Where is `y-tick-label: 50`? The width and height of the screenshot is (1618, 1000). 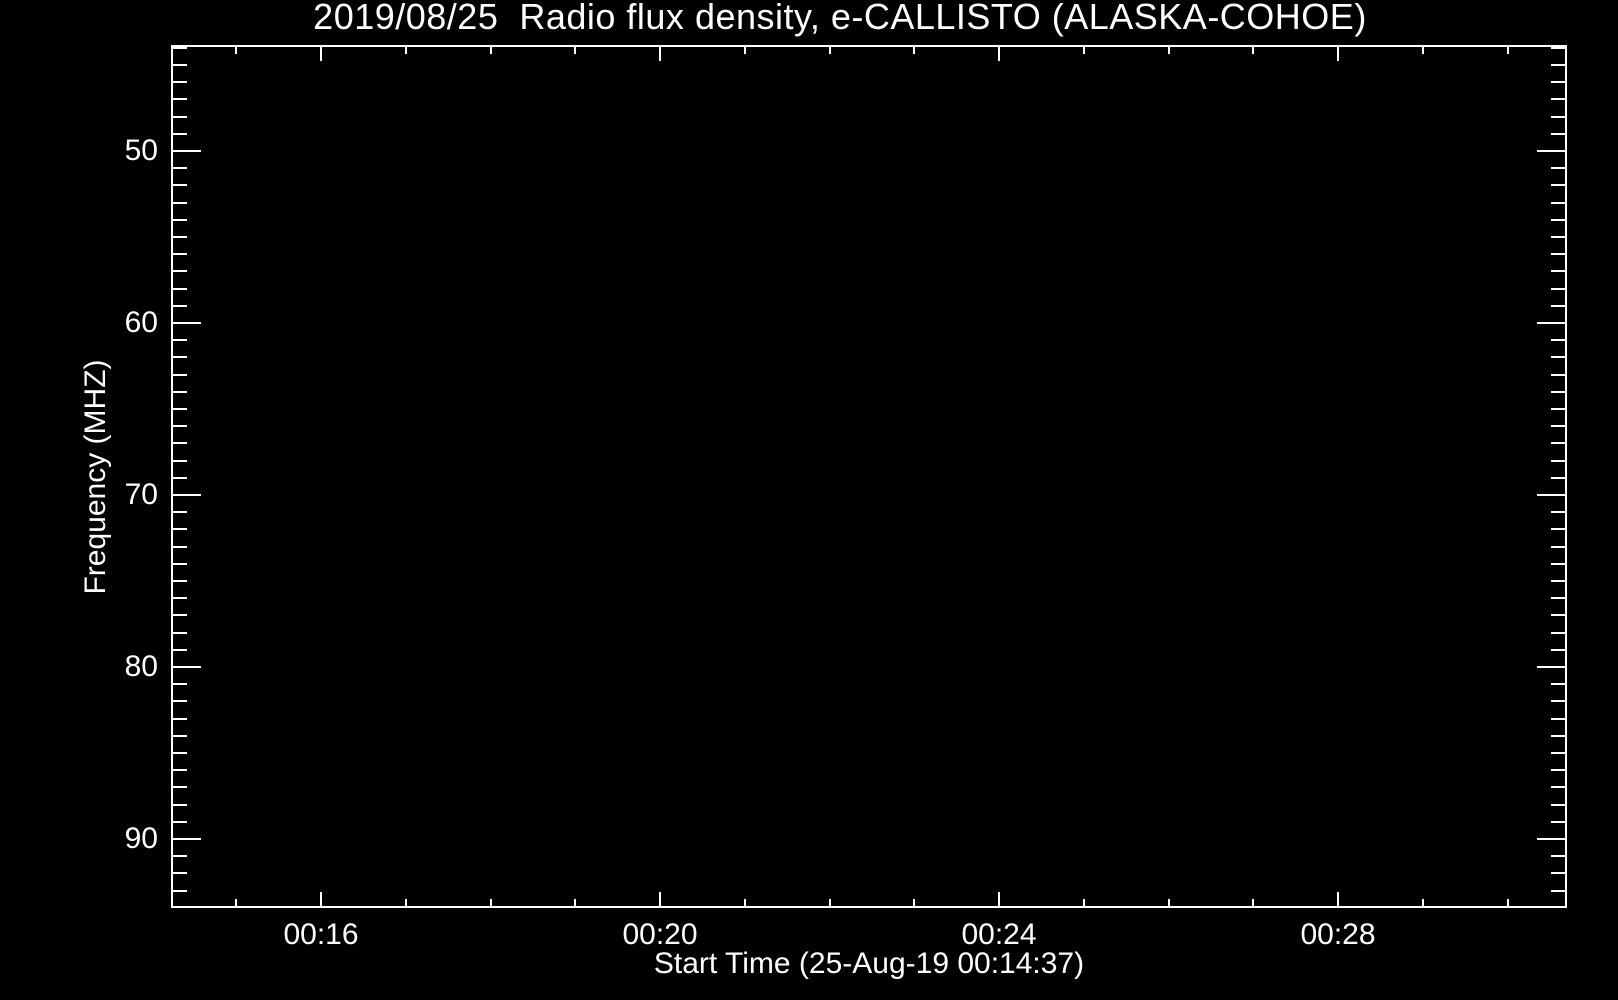 y-tick-label: 50 is located at coordinates (141, 150).